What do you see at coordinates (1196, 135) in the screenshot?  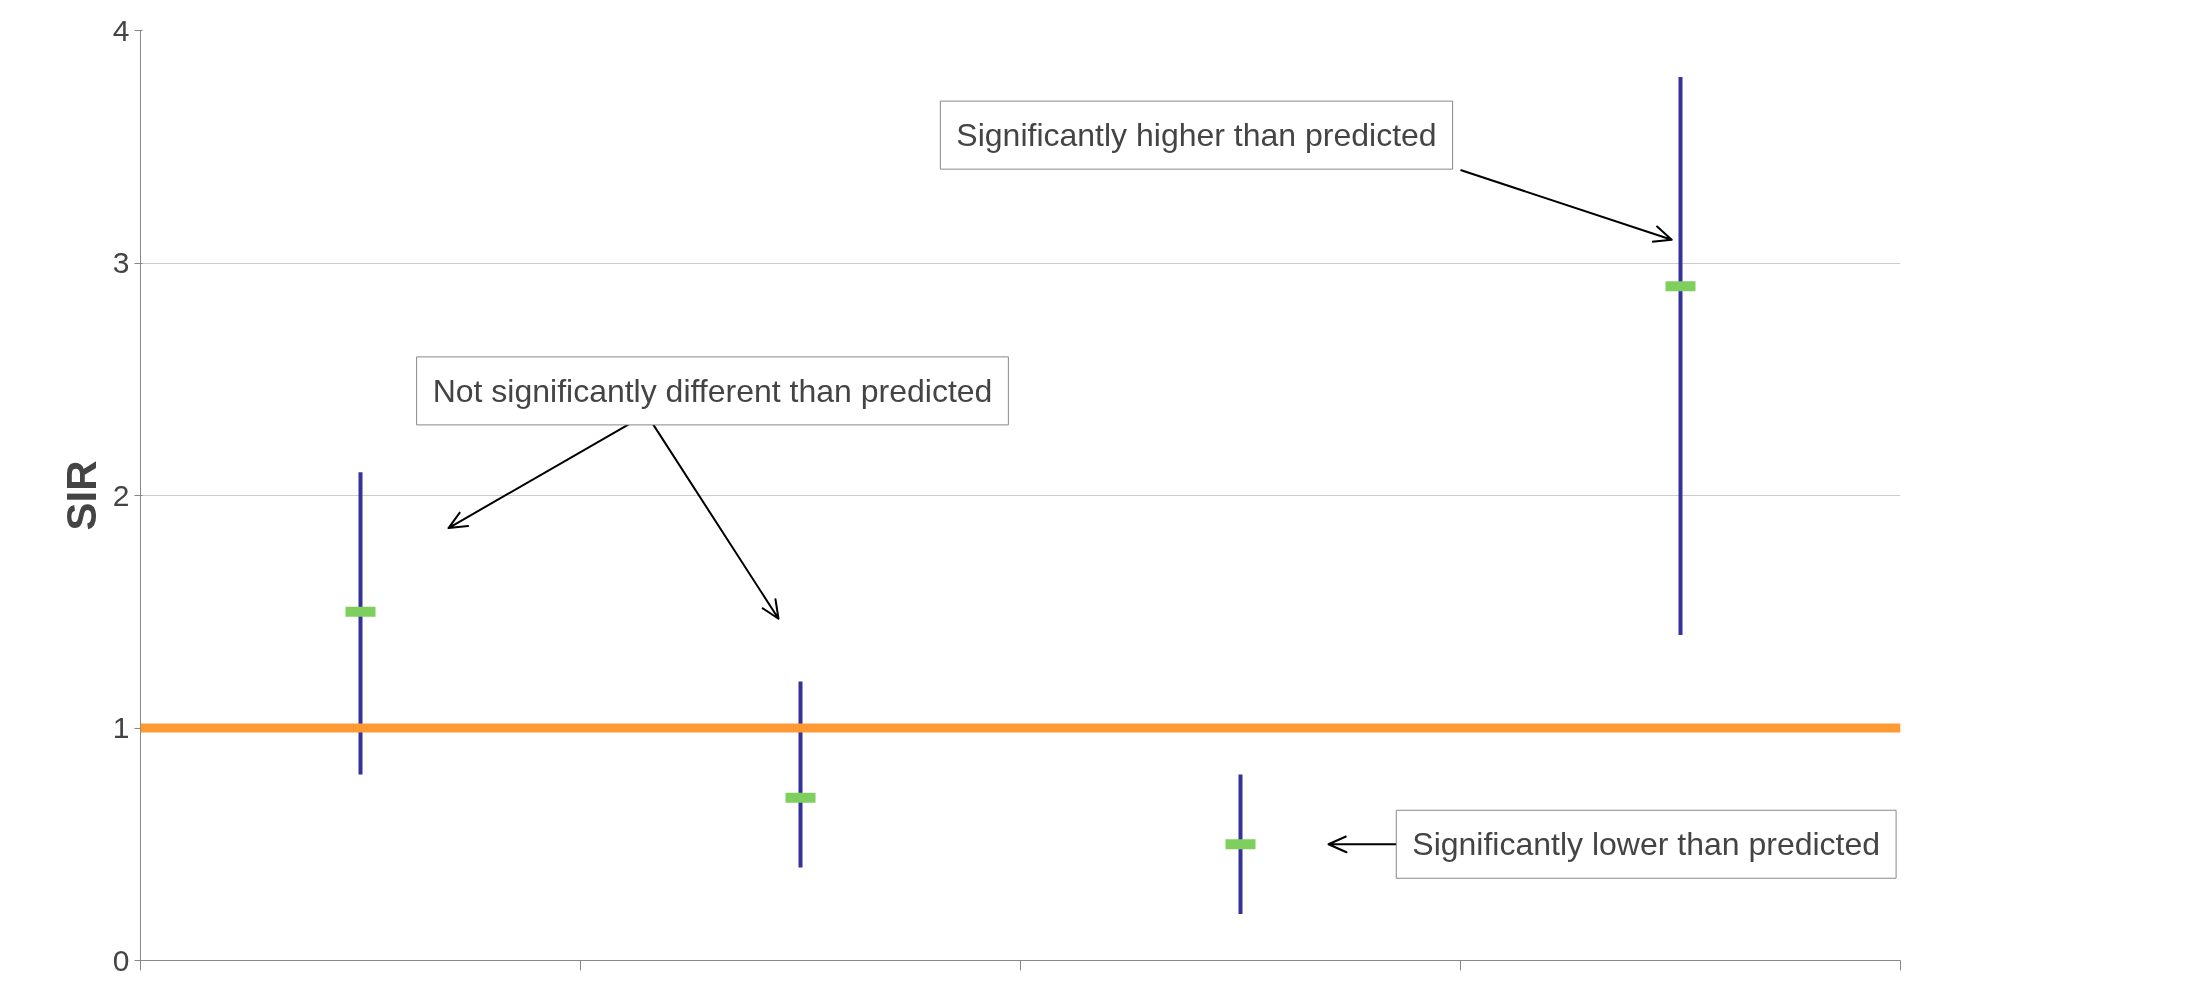 I see `annotation: Significantly higher than predicted` at bounding box center [1196, 135].